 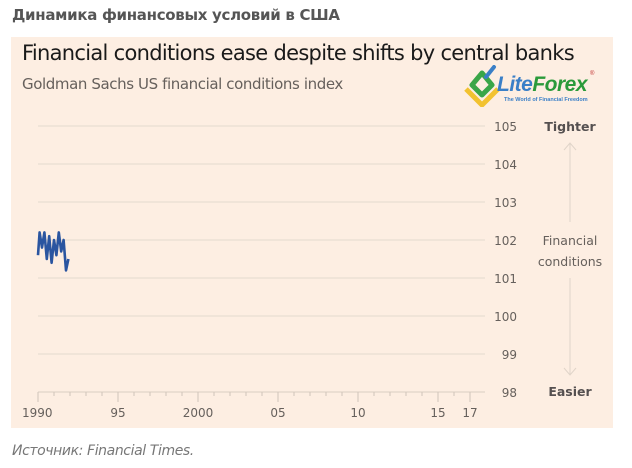 What do you see at coordinates (505, 260) in the screenshot?
I see `y-axis: 98 99 100 101 102 103 104 105` at bounding box center [505, 260].